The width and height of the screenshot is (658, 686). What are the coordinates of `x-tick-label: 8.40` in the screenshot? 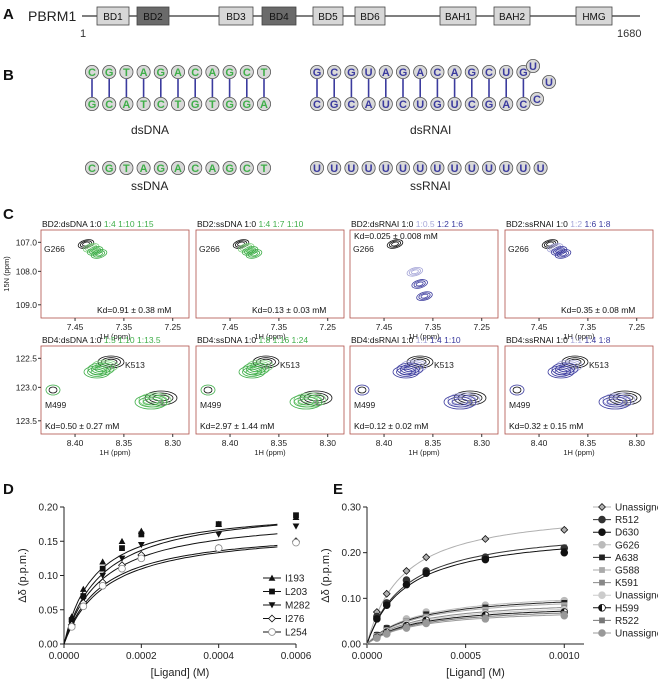 It's located at (230, 443).